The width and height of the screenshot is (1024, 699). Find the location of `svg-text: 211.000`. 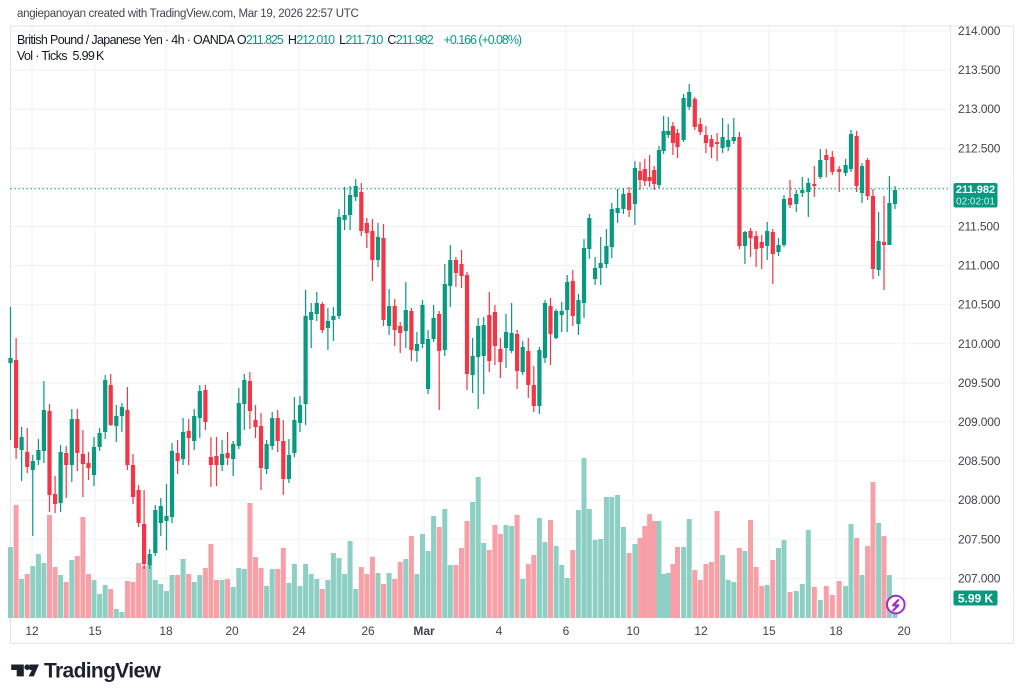

svg-text: 211.000 is located at coordinates (979, 266).